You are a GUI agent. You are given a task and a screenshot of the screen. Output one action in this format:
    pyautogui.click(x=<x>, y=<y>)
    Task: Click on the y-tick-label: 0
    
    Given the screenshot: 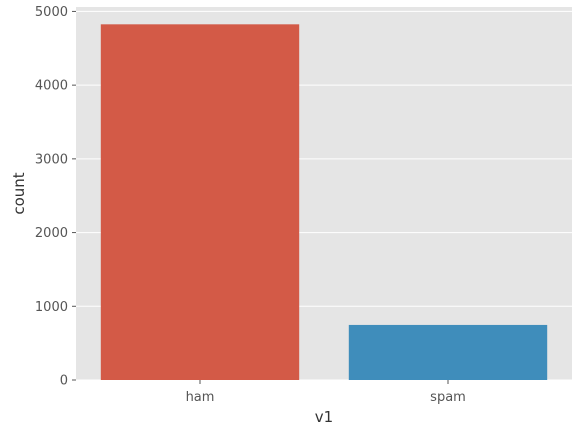 What is the action you would take?
    pyautogui.click(x=64, y=381)
    